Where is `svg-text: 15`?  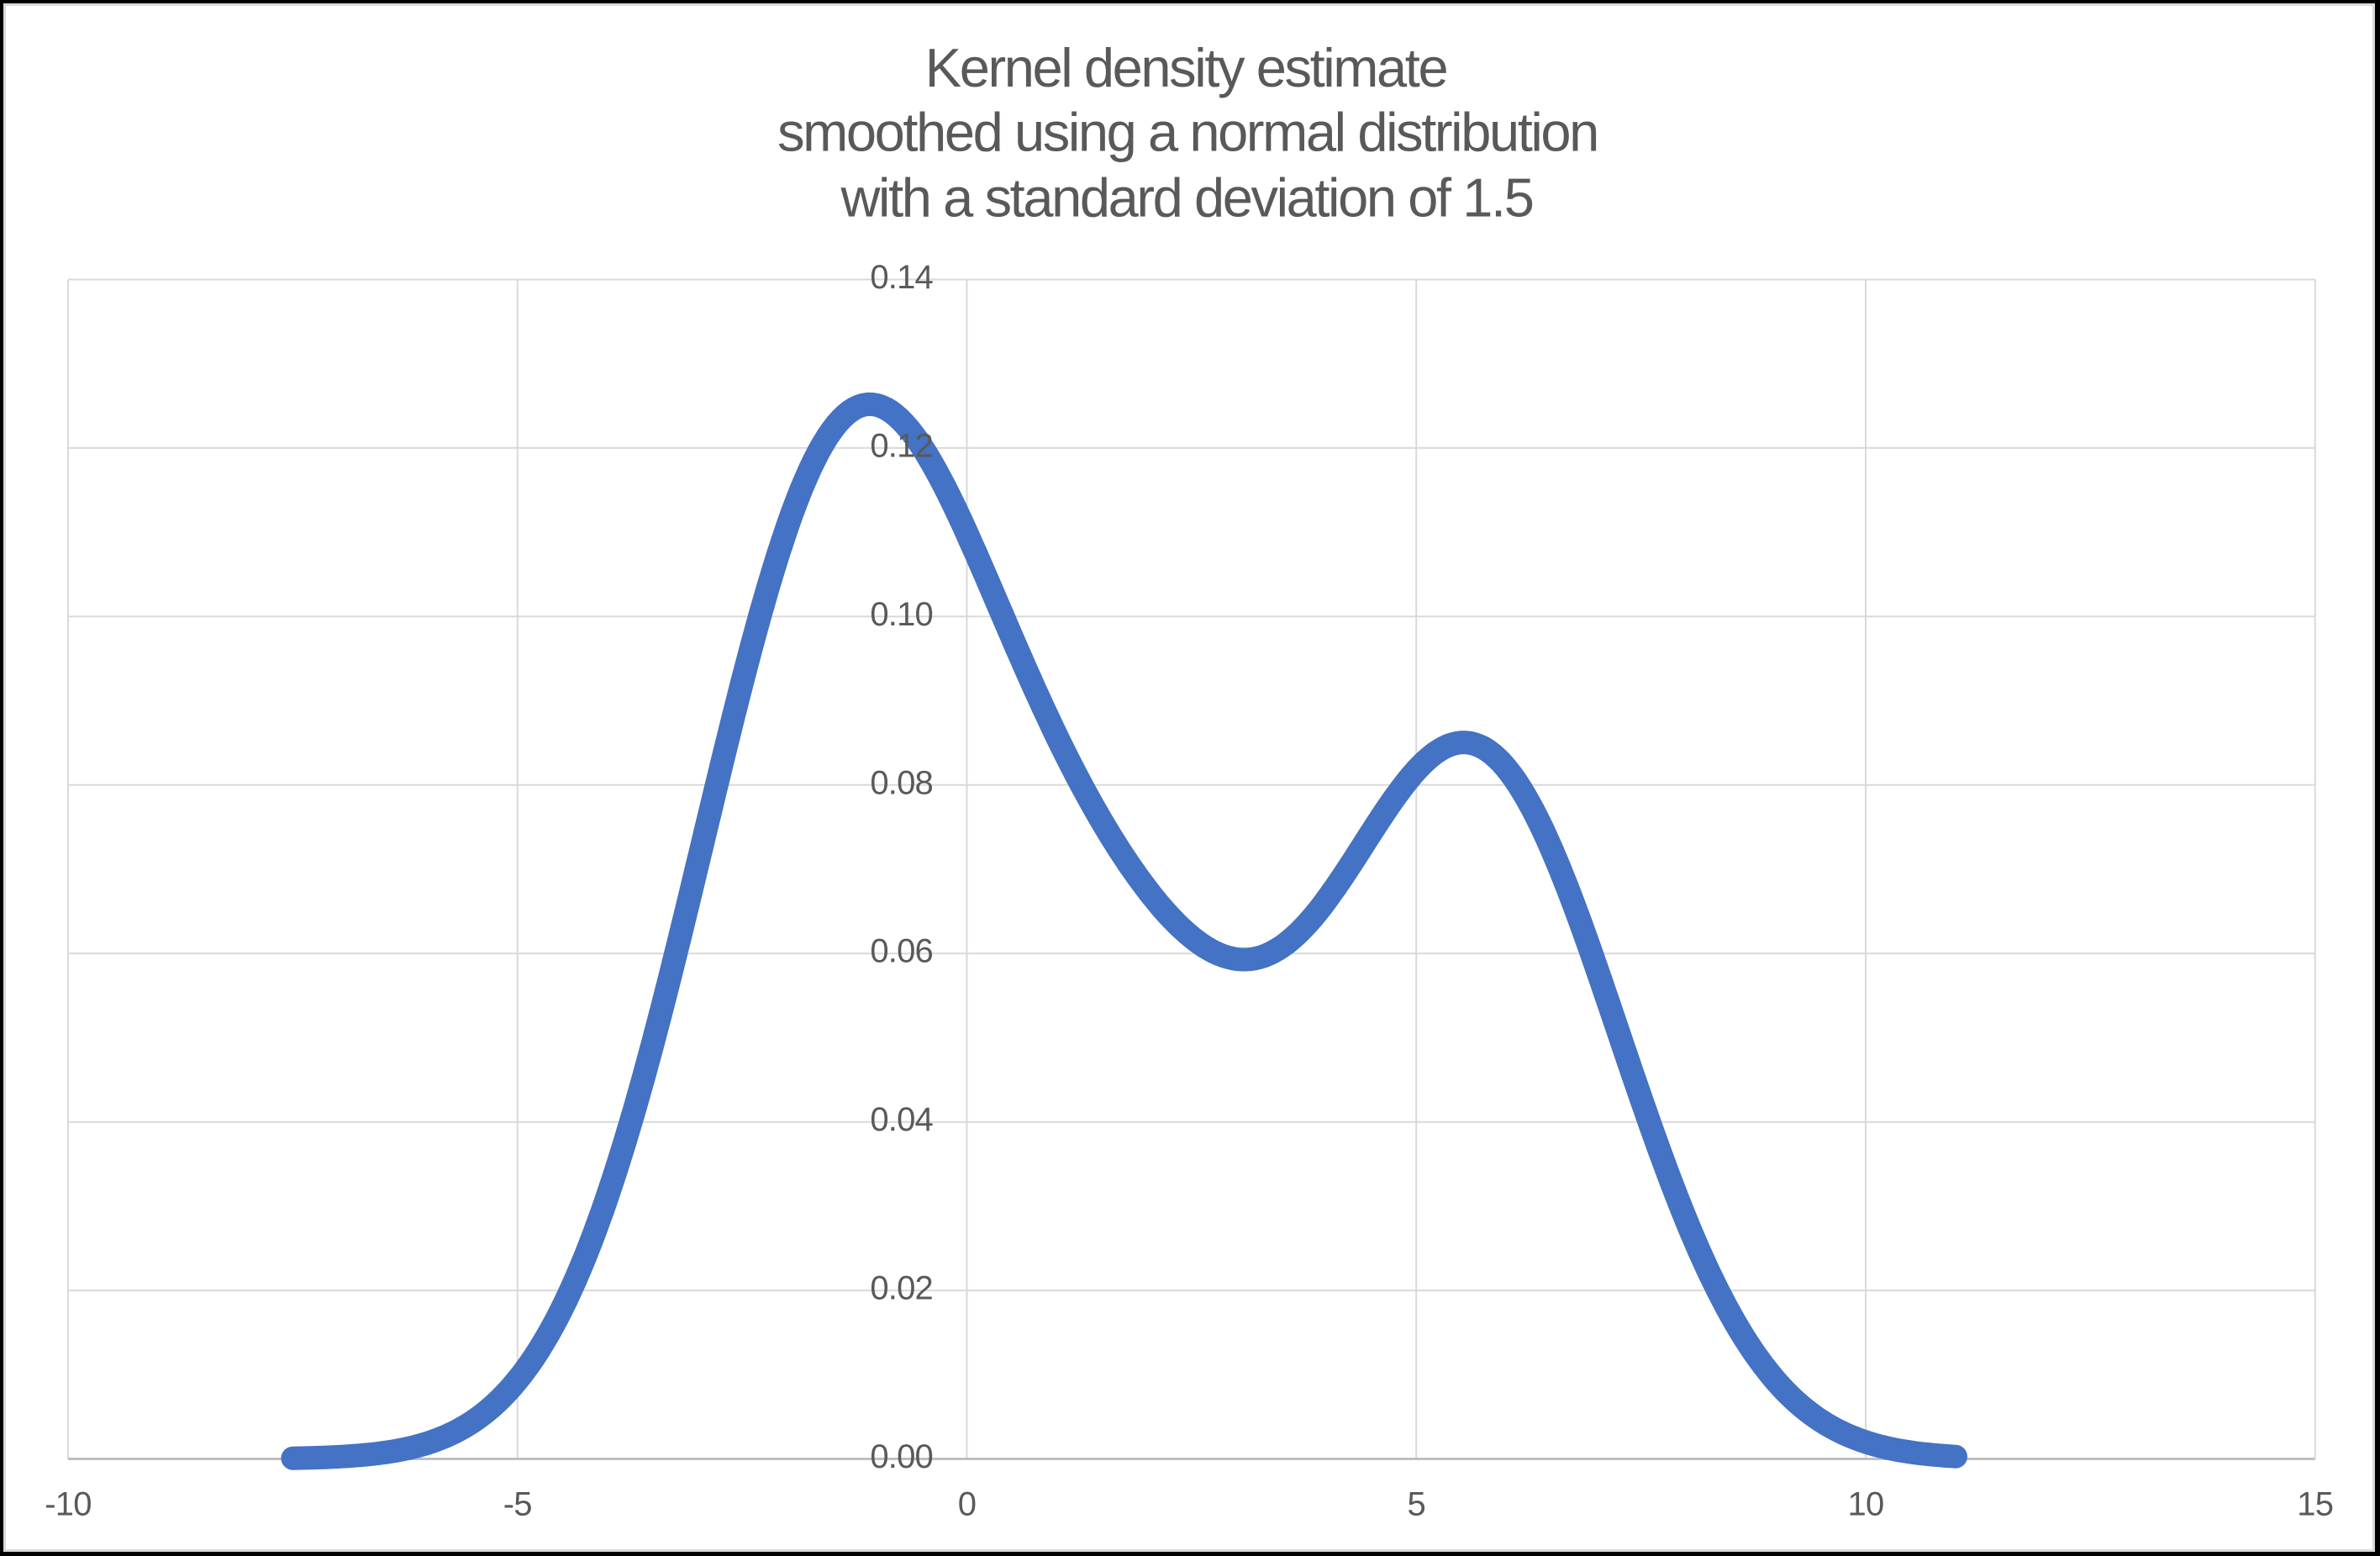
svg-text: 15 is located at coordinates (2315, 1504).